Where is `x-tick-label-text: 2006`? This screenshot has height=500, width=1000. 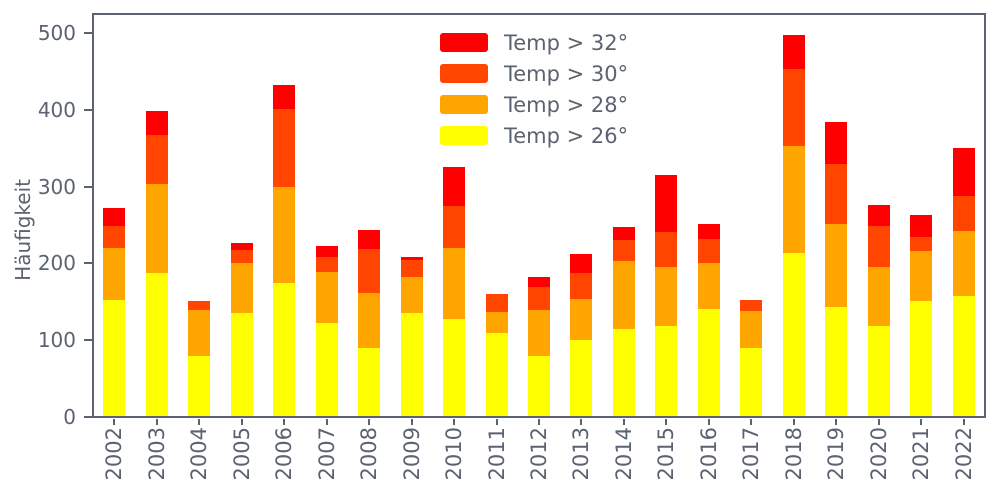 x-tick-label-text: 2006 is located at coordinates (284, 454).